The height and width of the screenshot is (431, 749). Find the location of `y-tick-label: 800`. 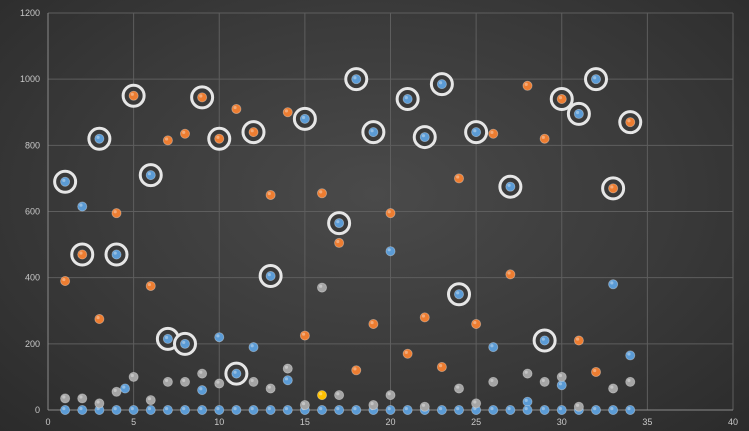

y-tick-label: 800 is located at coordinates (32, 145).